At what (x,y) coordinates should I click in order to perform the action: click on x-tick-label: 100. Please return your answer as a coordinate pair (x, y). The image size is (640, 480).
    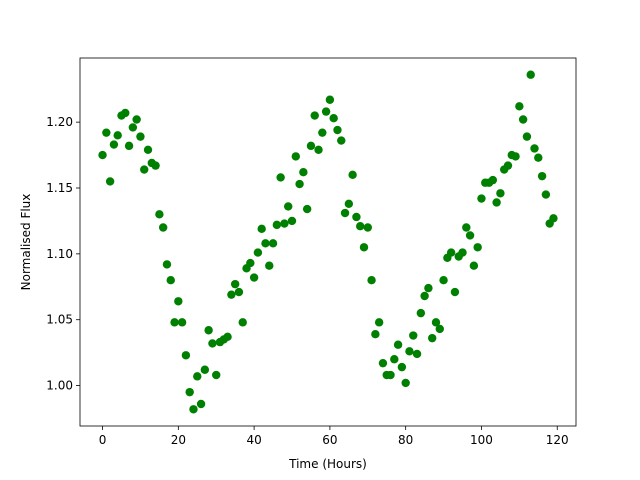
    Looking at the image, I should click on (481, 440).